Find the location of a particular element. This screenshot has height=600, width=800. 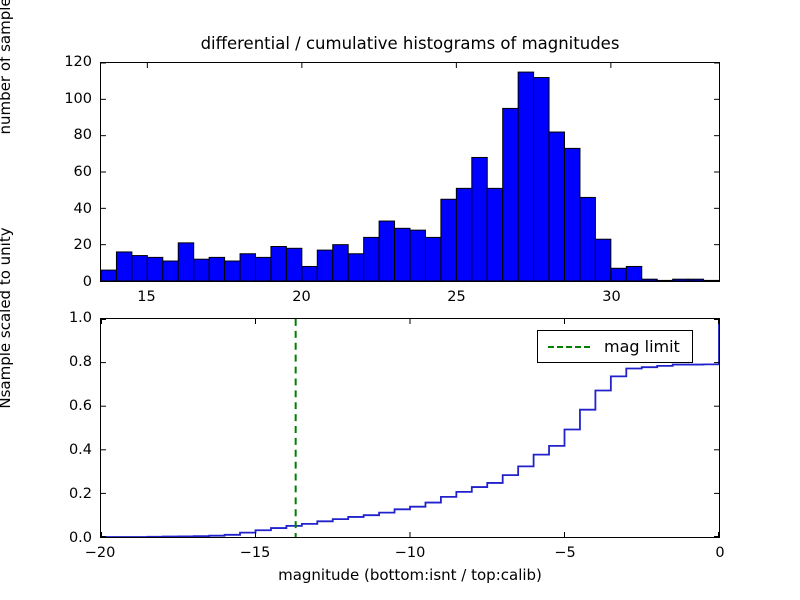

bottom-ytick-label: 1.0 is located at coordinates (80, 318).